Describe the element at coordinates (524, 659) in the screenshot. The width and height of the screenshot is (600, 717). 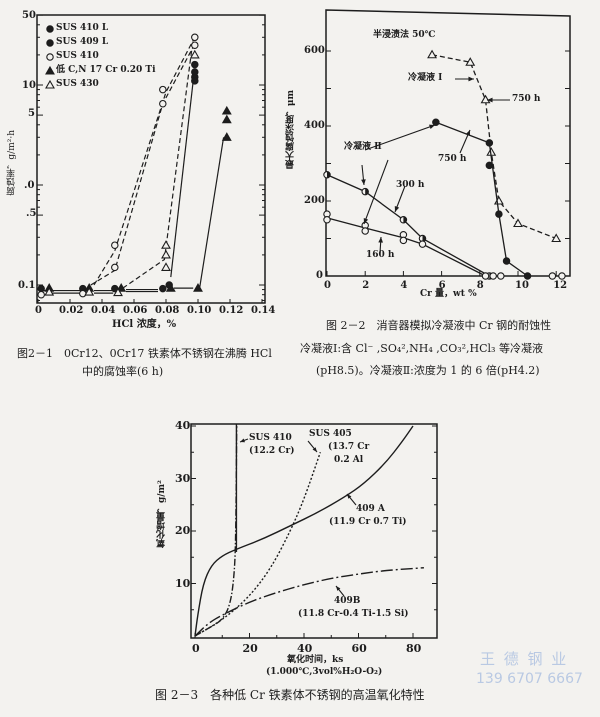
I see `watermark-name: 王 德 钢 业` at that location.